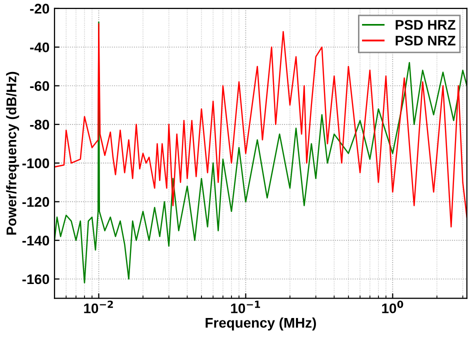  Describe the element at coordinates (40, 125) in the screenshot. I see `y-tick-label: -80` at that location.